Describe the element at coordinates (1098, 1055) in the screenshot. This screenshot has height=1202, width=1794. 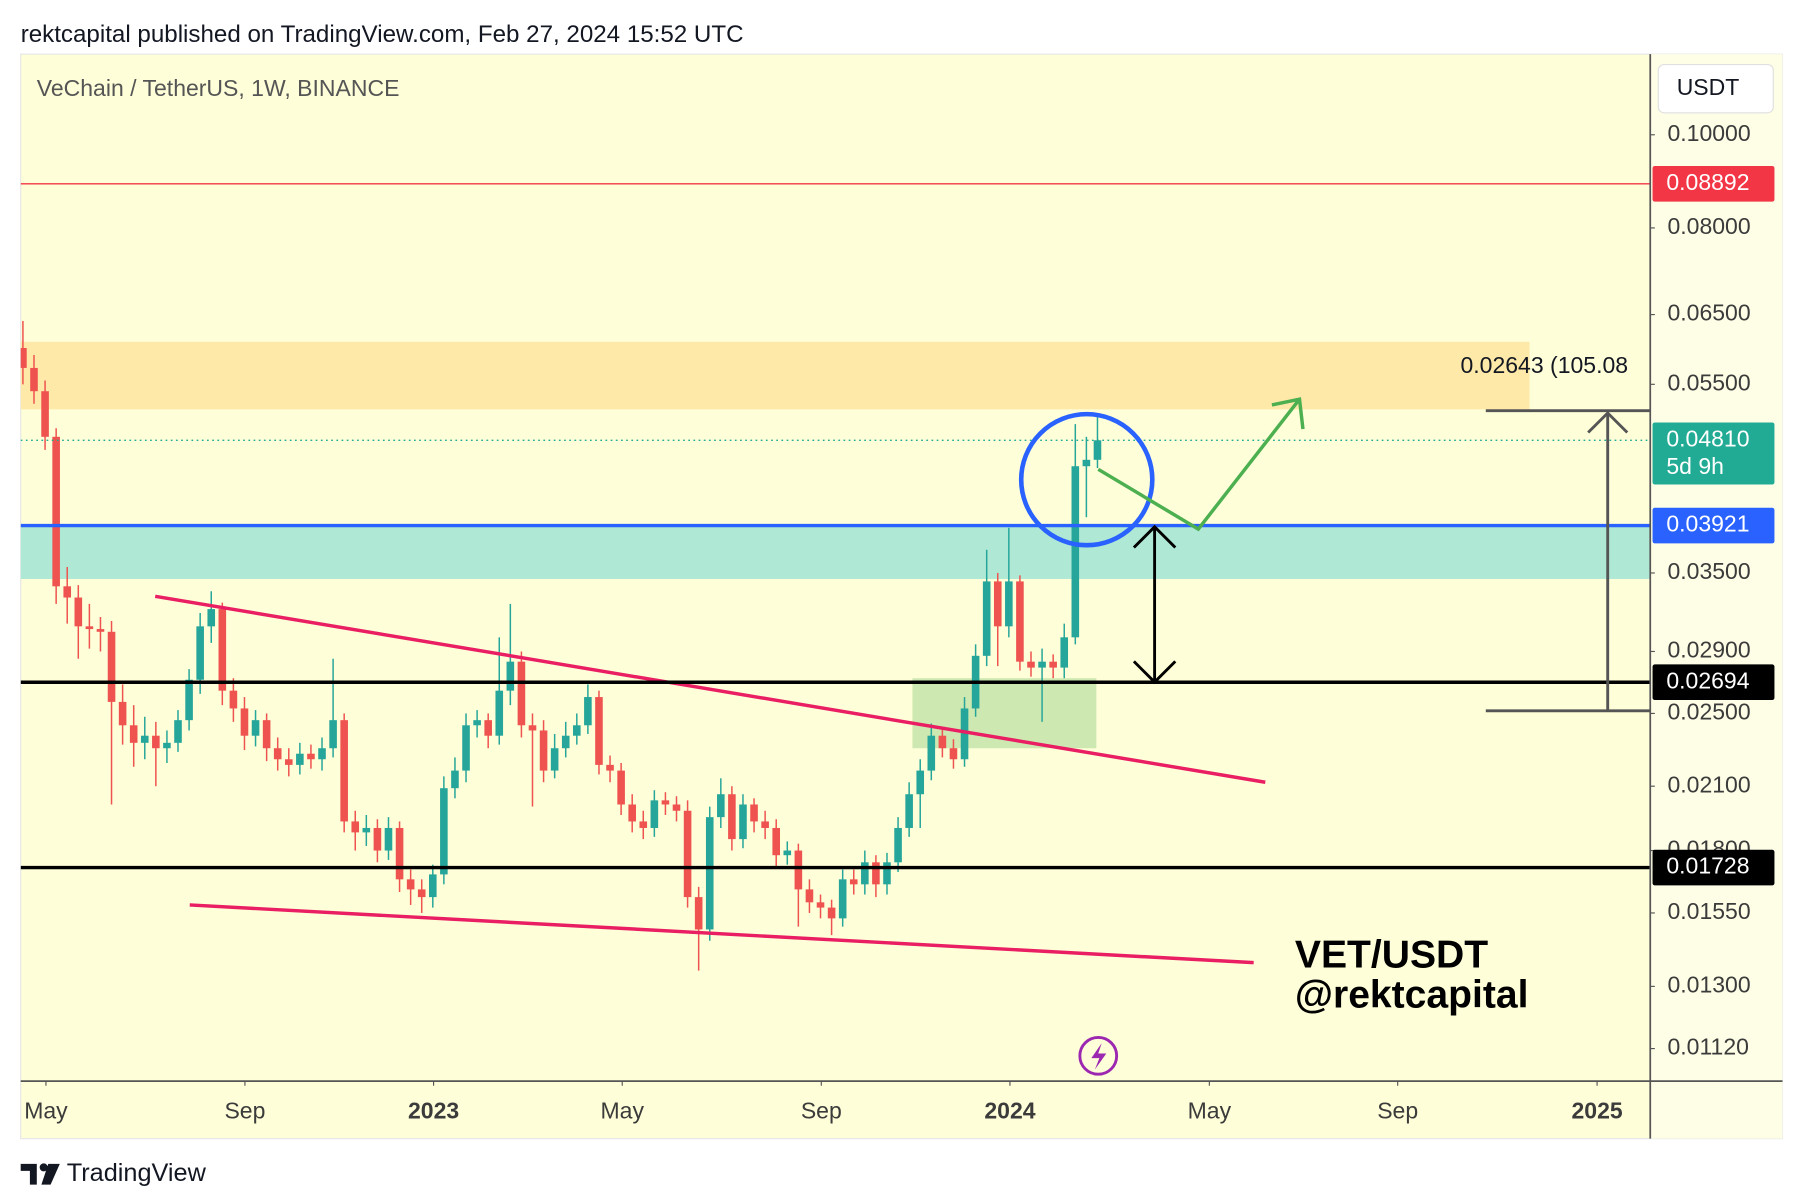
I see `event-icon` at that location.